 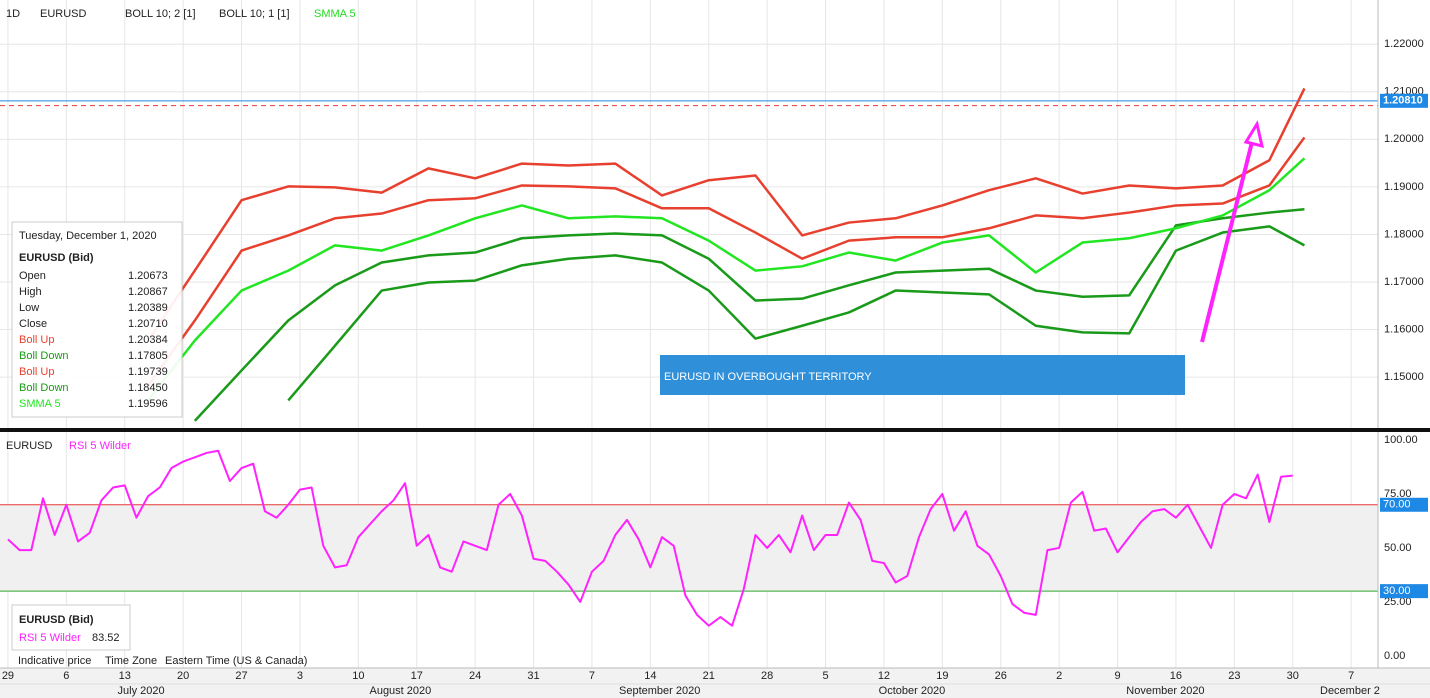 I want to click on rsi-box-label: RSI 5 Wilder, so click(x=50, y=638).